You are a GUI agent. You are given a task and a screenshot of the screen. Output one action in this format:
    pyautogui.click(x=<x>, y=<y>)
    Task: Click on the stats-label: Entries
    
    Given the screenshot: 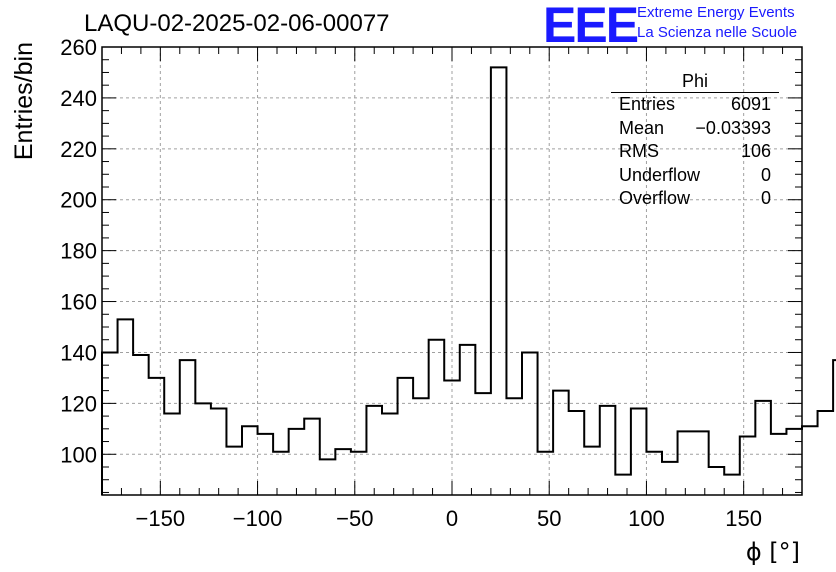 What is the action you would take?
    pyautogui.click(x=647, y=104)
    